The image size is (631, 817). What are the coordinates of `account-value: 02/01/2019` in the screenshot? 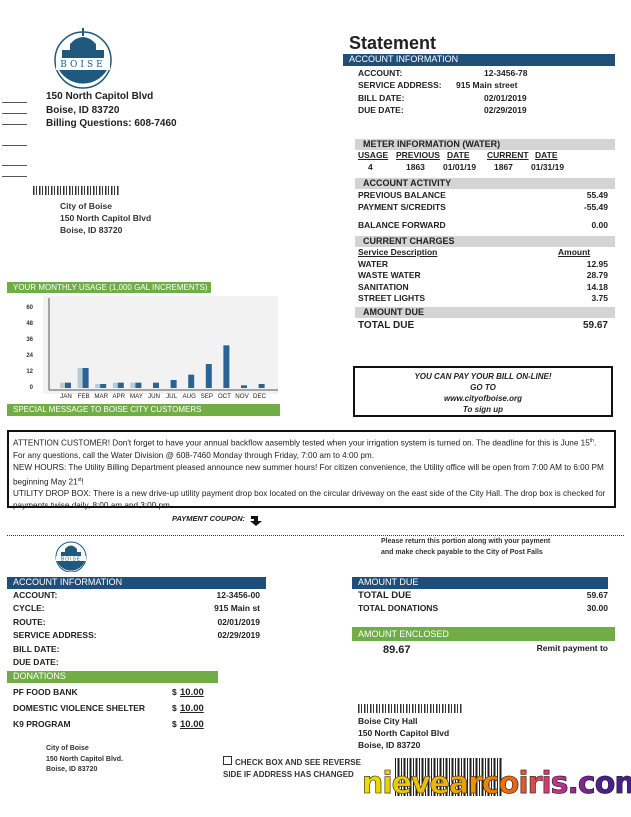 It's located at (505, 97).